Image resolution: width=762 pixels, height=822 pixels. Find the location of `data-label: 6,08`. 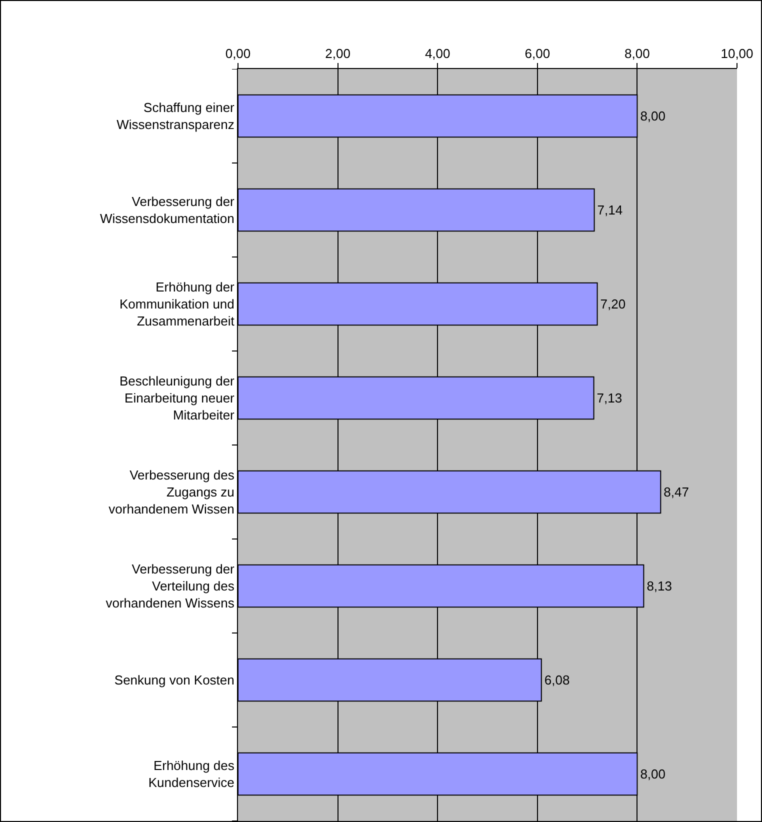

data-label: 6,08 is located at coordinates (557, 680).